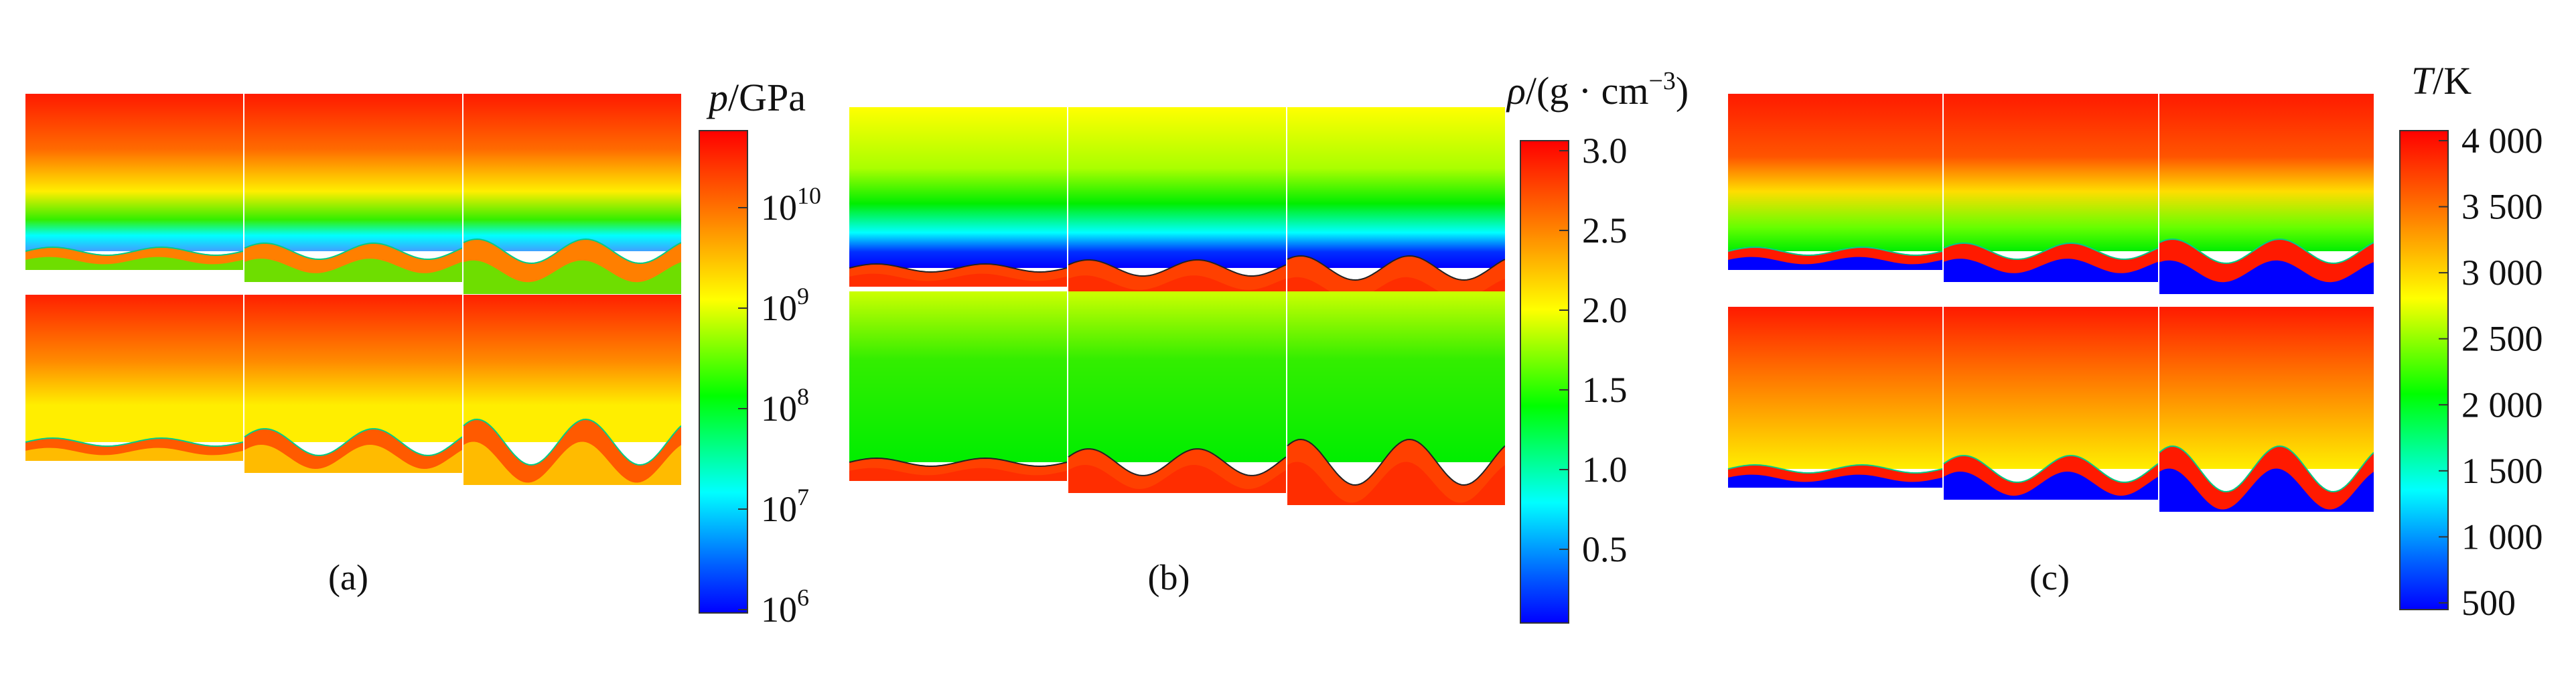 The width and height of the screenshot is (2576, 696). I want to click on subplot-a-r2-c3, so click(573, 390).